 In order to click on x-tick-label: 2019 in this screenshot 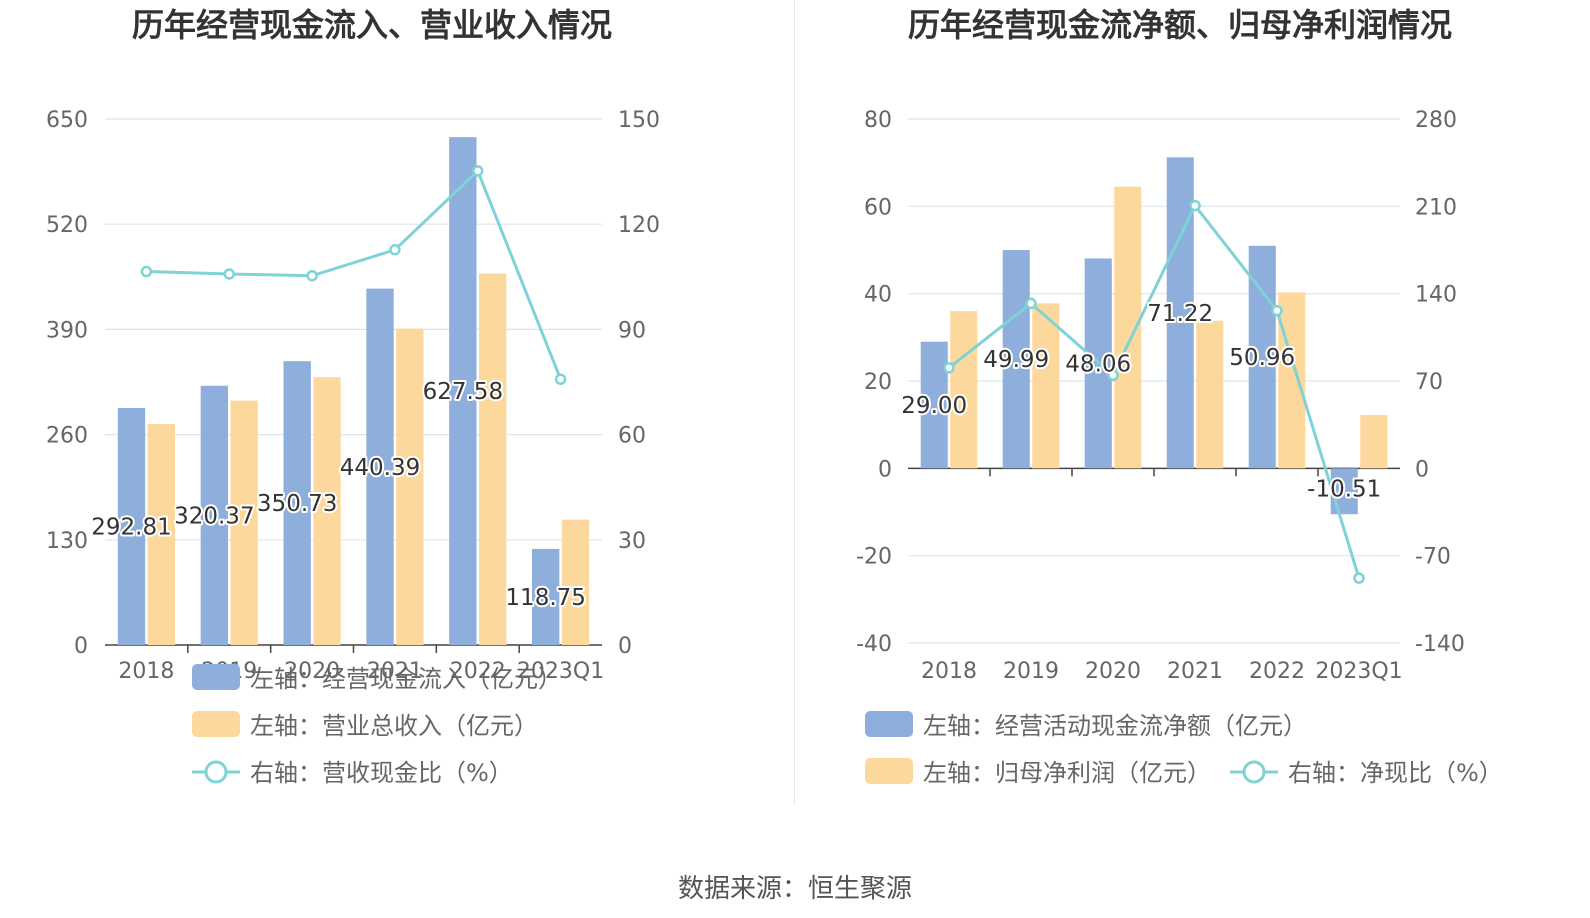, I will do `click(1031, 671)`.